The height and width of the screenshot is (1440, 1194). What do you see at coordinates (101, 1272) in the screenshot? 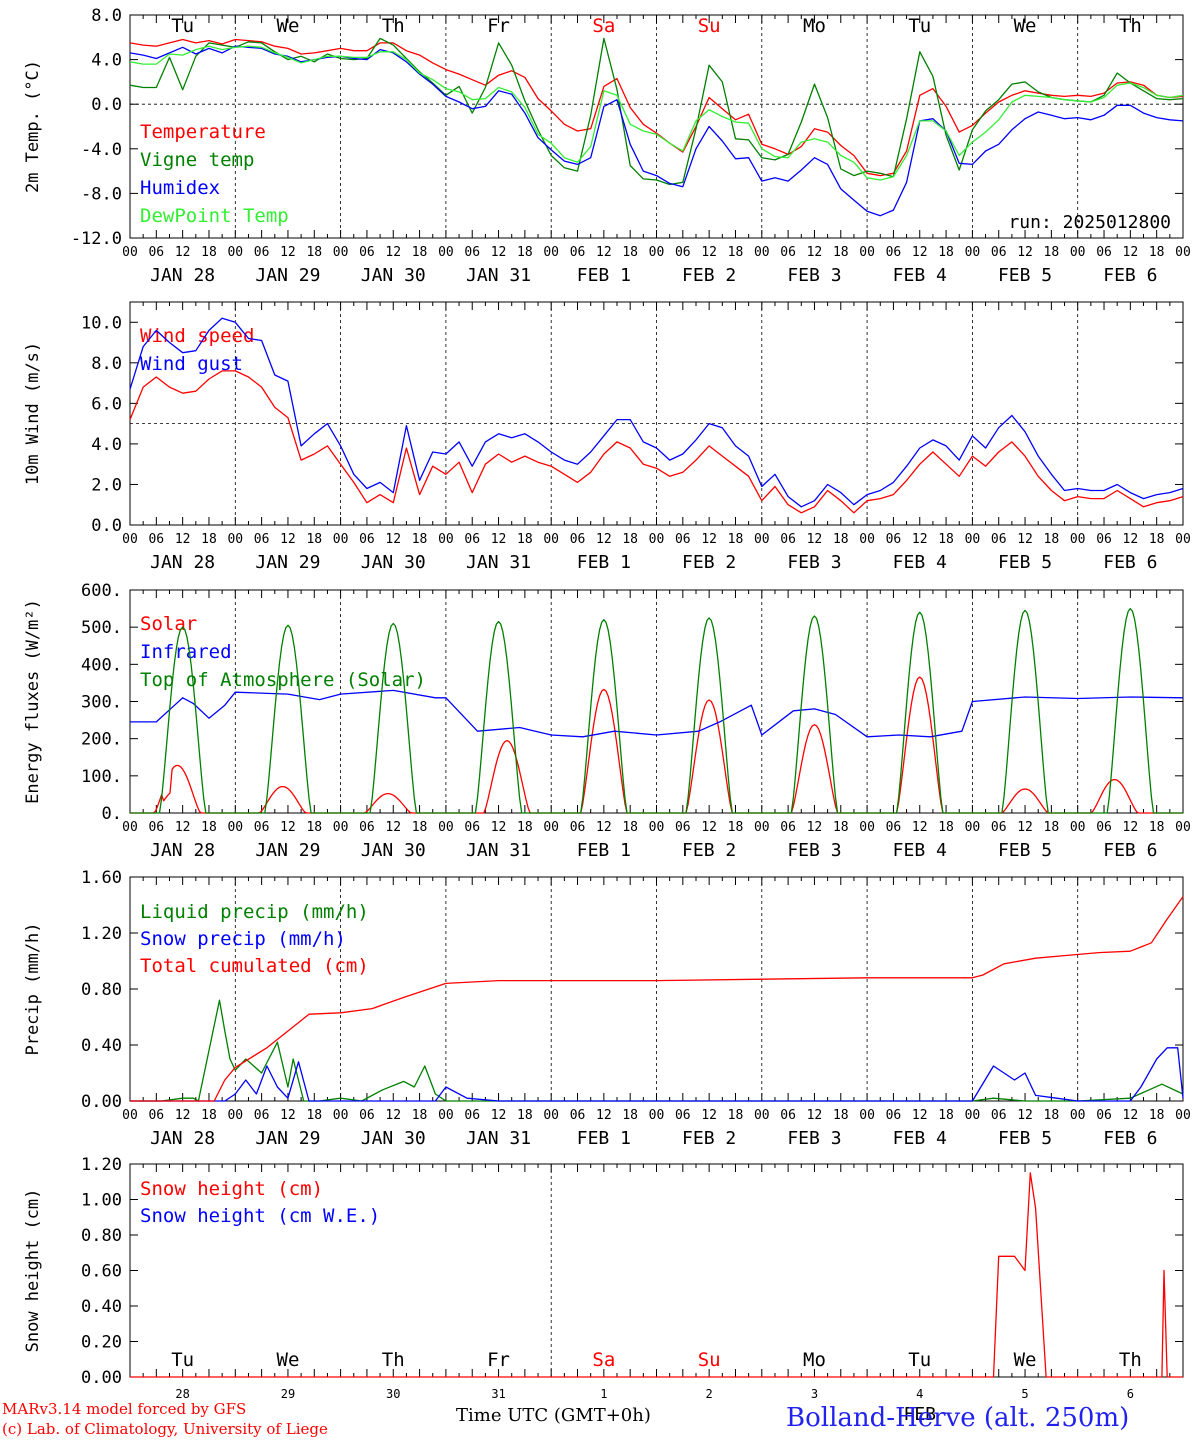
I see `y-tick-label: 0.60` at bounding box center [101, 1272].